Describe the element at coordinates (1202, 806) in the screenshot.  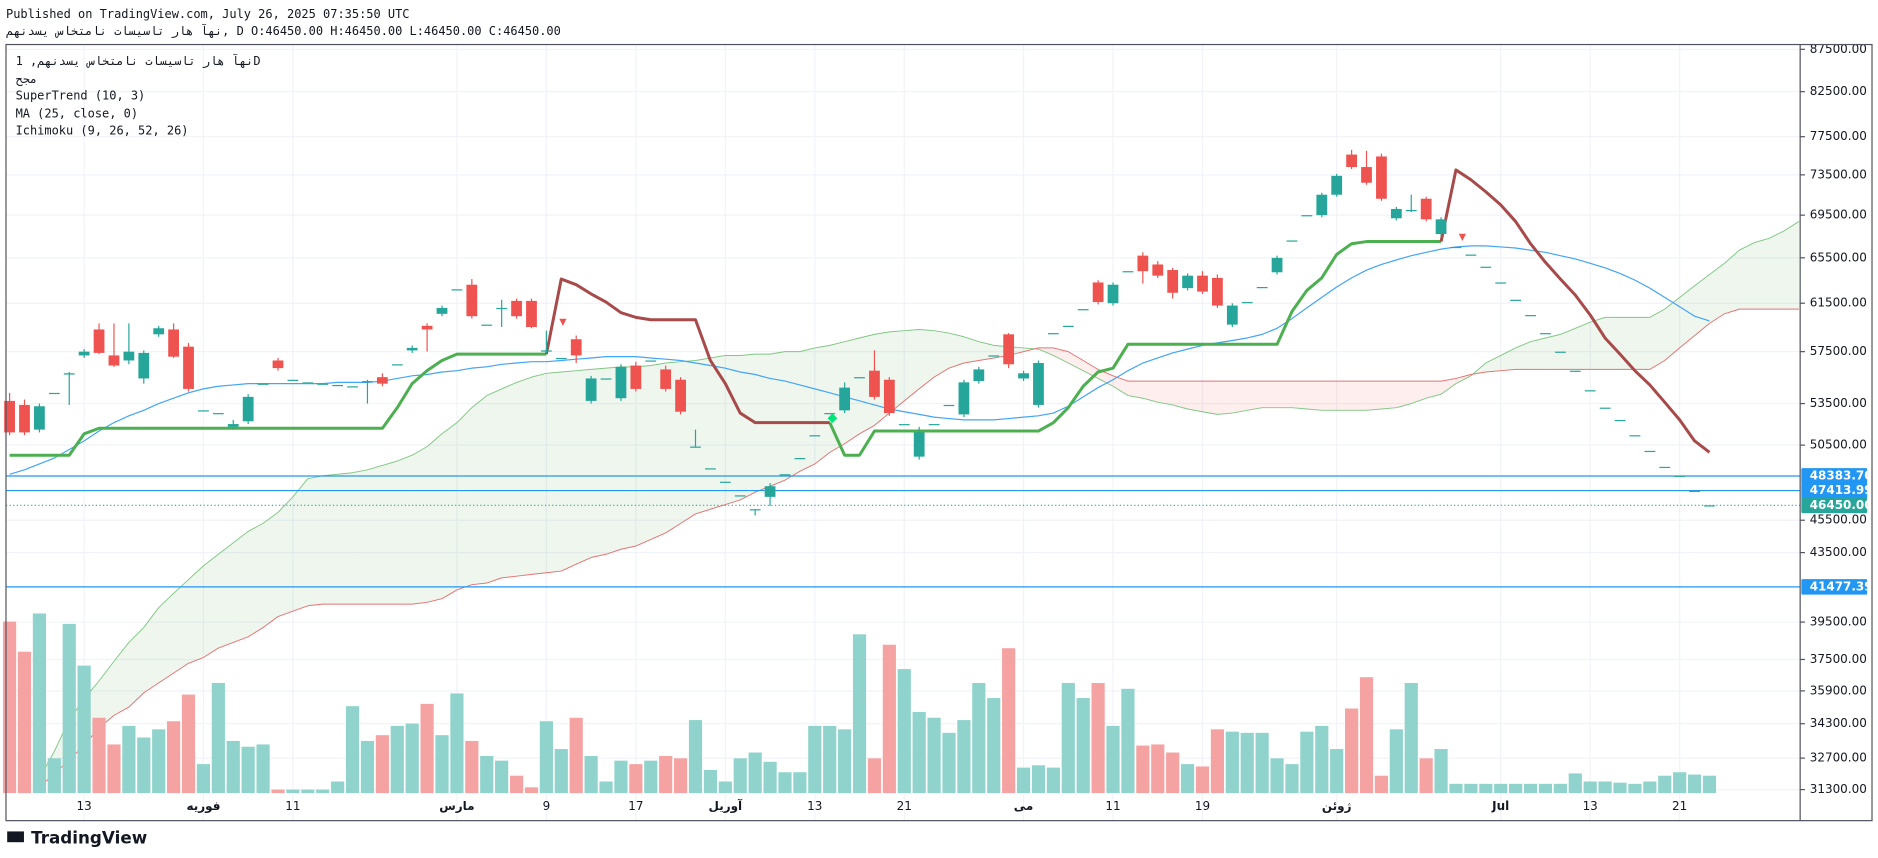
I see `x-tick-label: 19` at that location.